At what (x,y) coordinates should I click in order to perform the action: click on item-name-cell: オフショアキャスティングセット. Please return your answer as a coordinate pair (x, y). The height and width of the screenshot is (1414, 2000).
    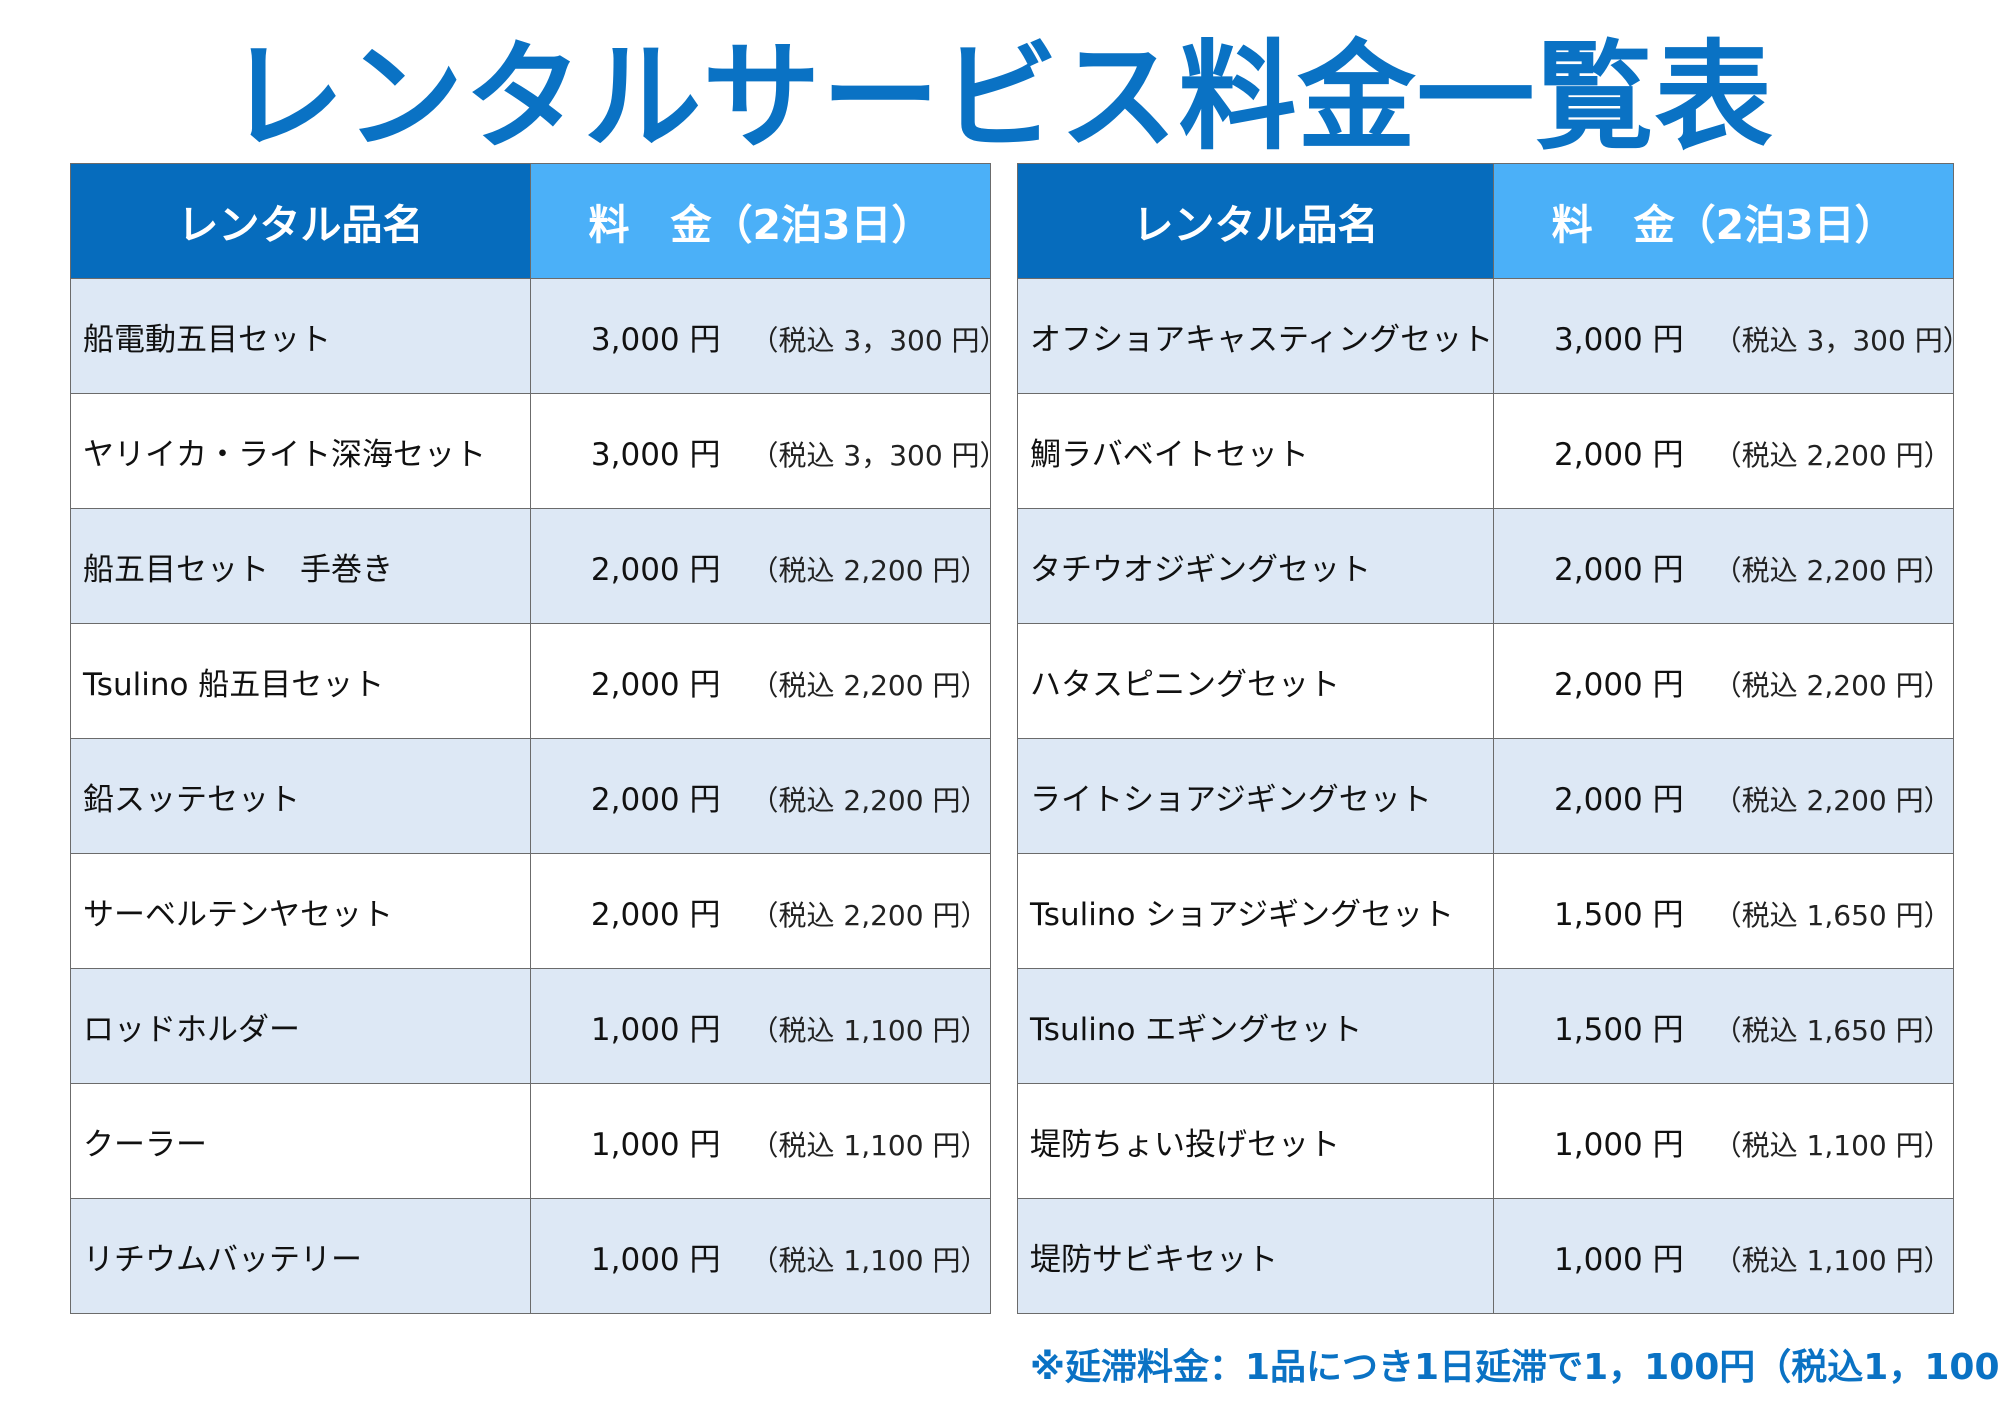
    Looking at the image, I should click on (1255, 336).